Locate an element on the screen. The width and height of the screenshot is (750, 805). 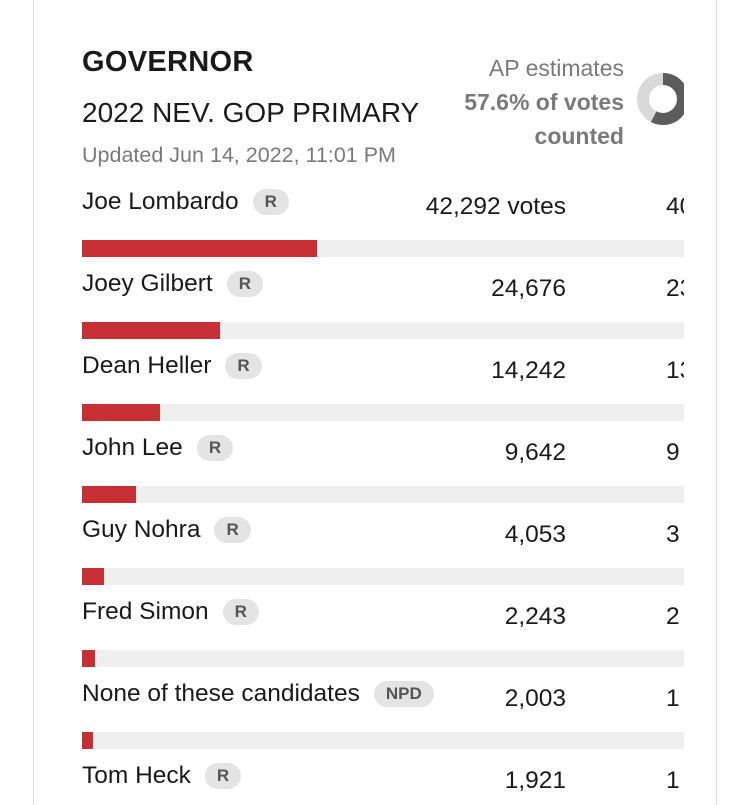
ap-estimate-counted: counted is located at coordinates (579, 136).